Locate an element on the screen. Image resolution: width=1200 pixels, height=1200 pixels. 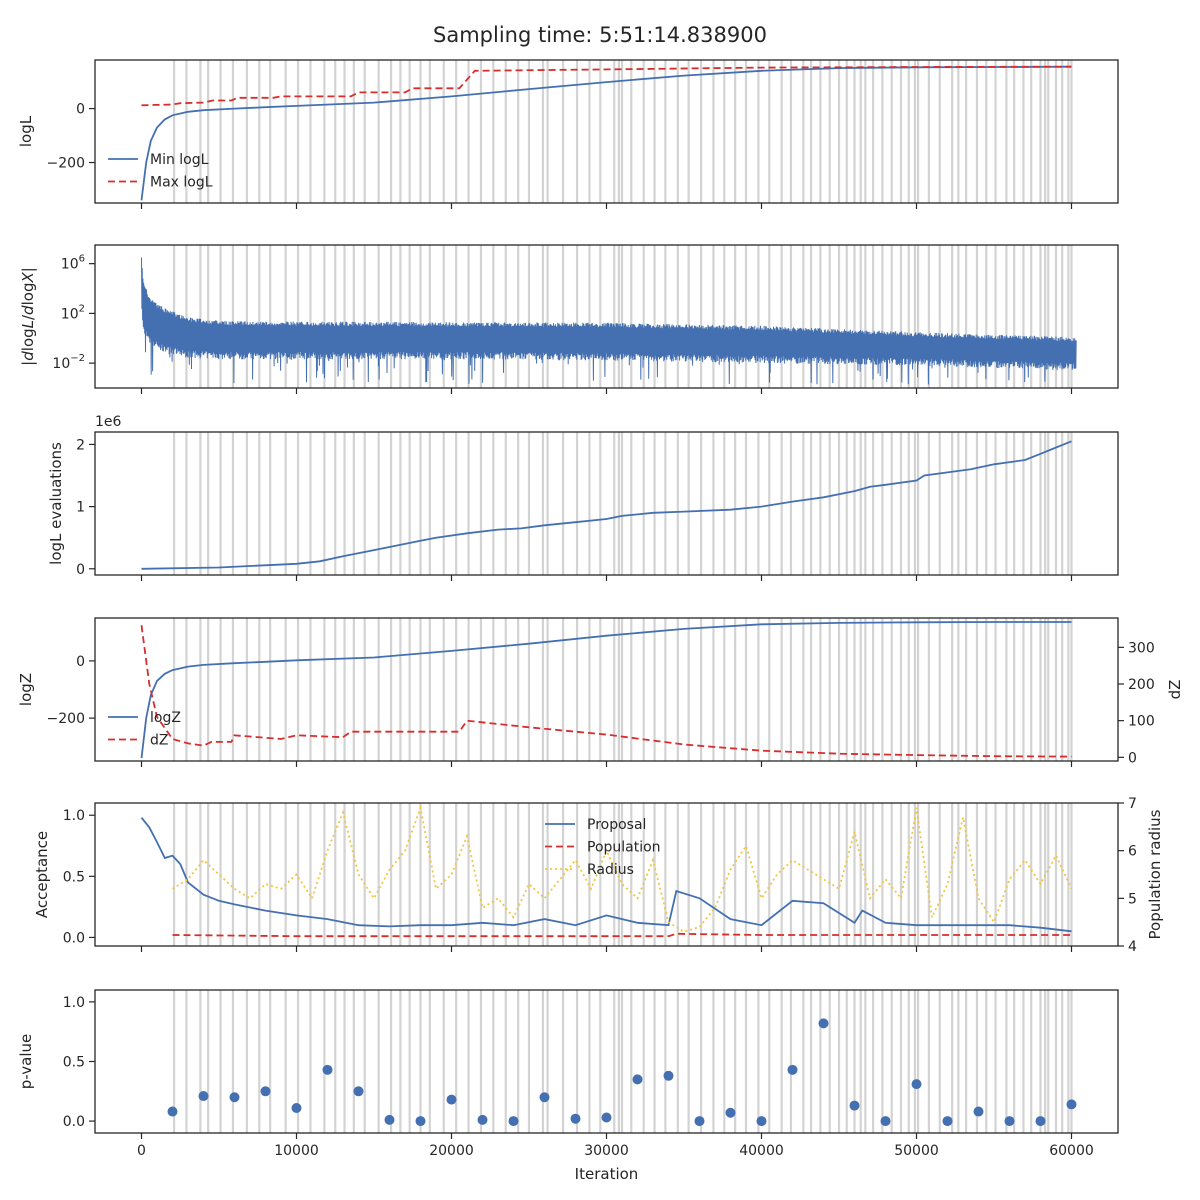
x-axis-label: Iteration is located at coordinates (607, 1174).